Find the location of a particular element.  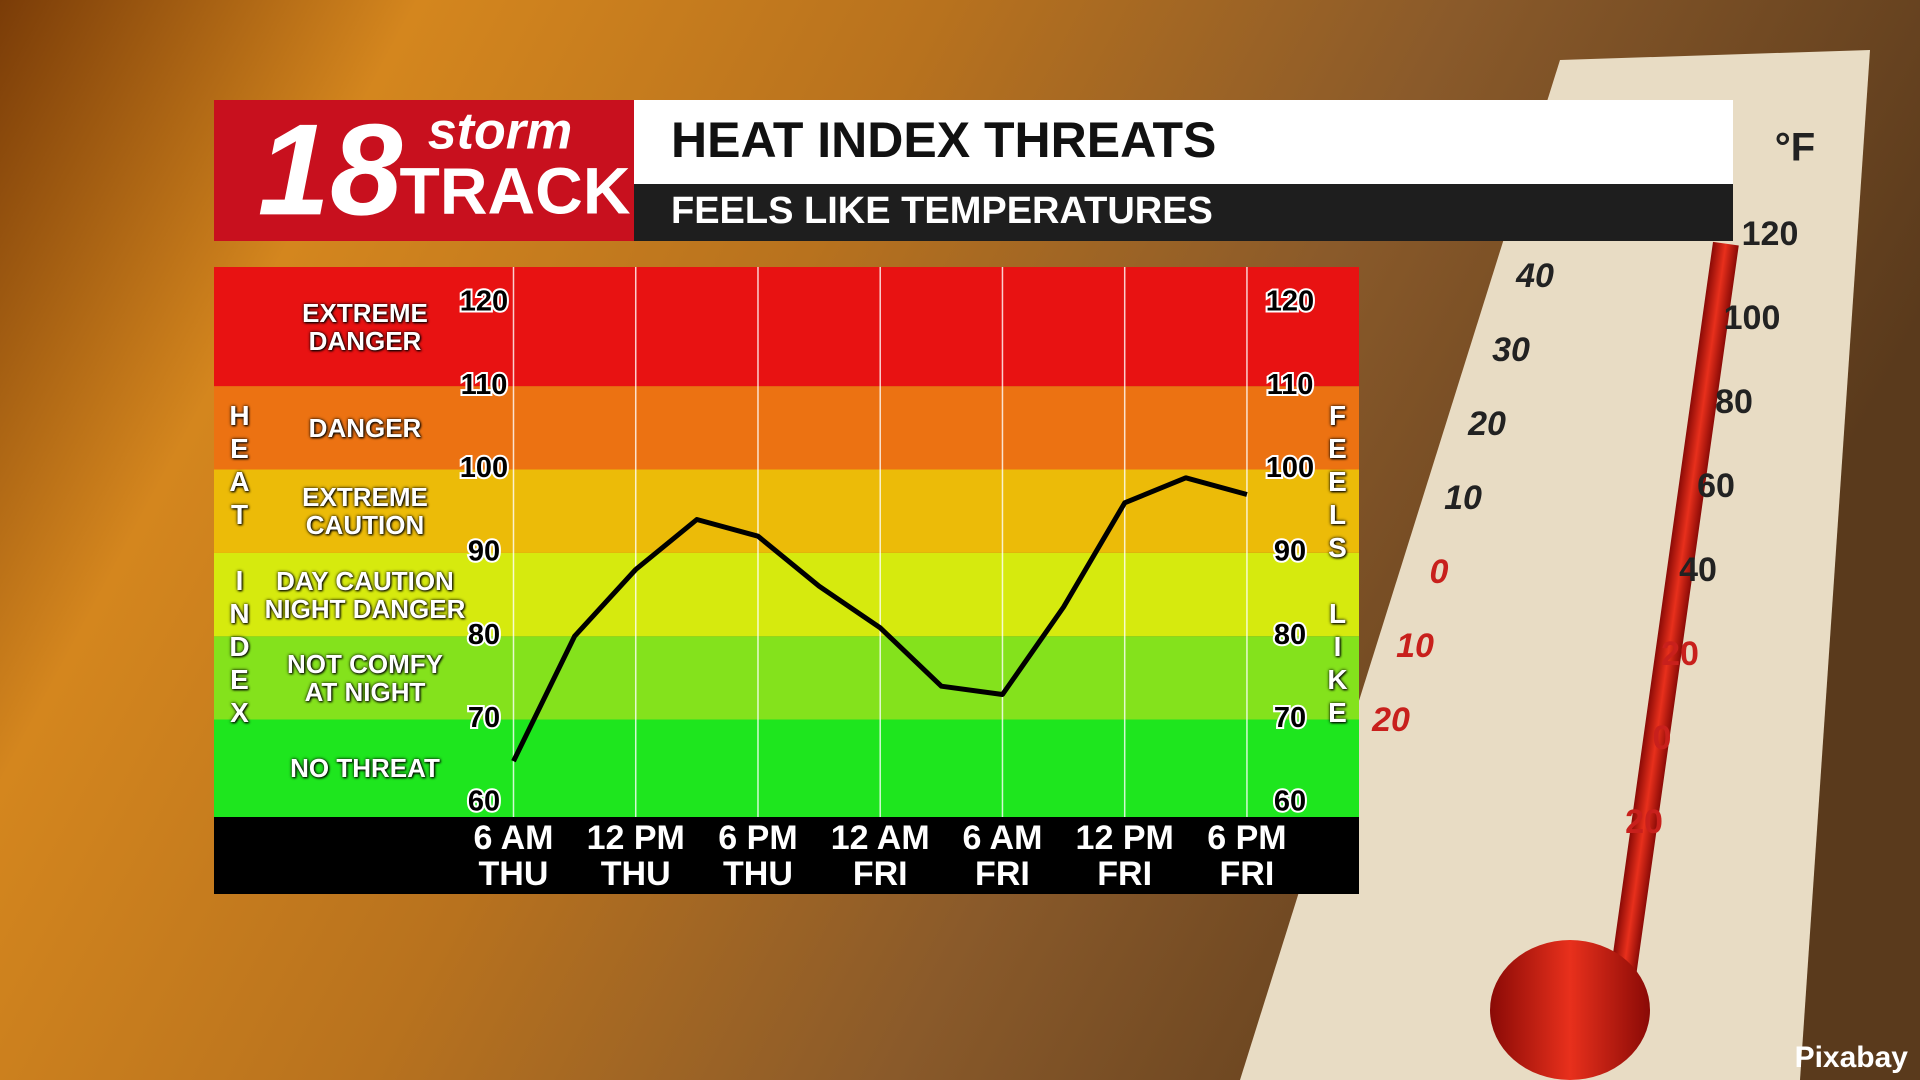

logo-box is located at coordinates (424, 170).